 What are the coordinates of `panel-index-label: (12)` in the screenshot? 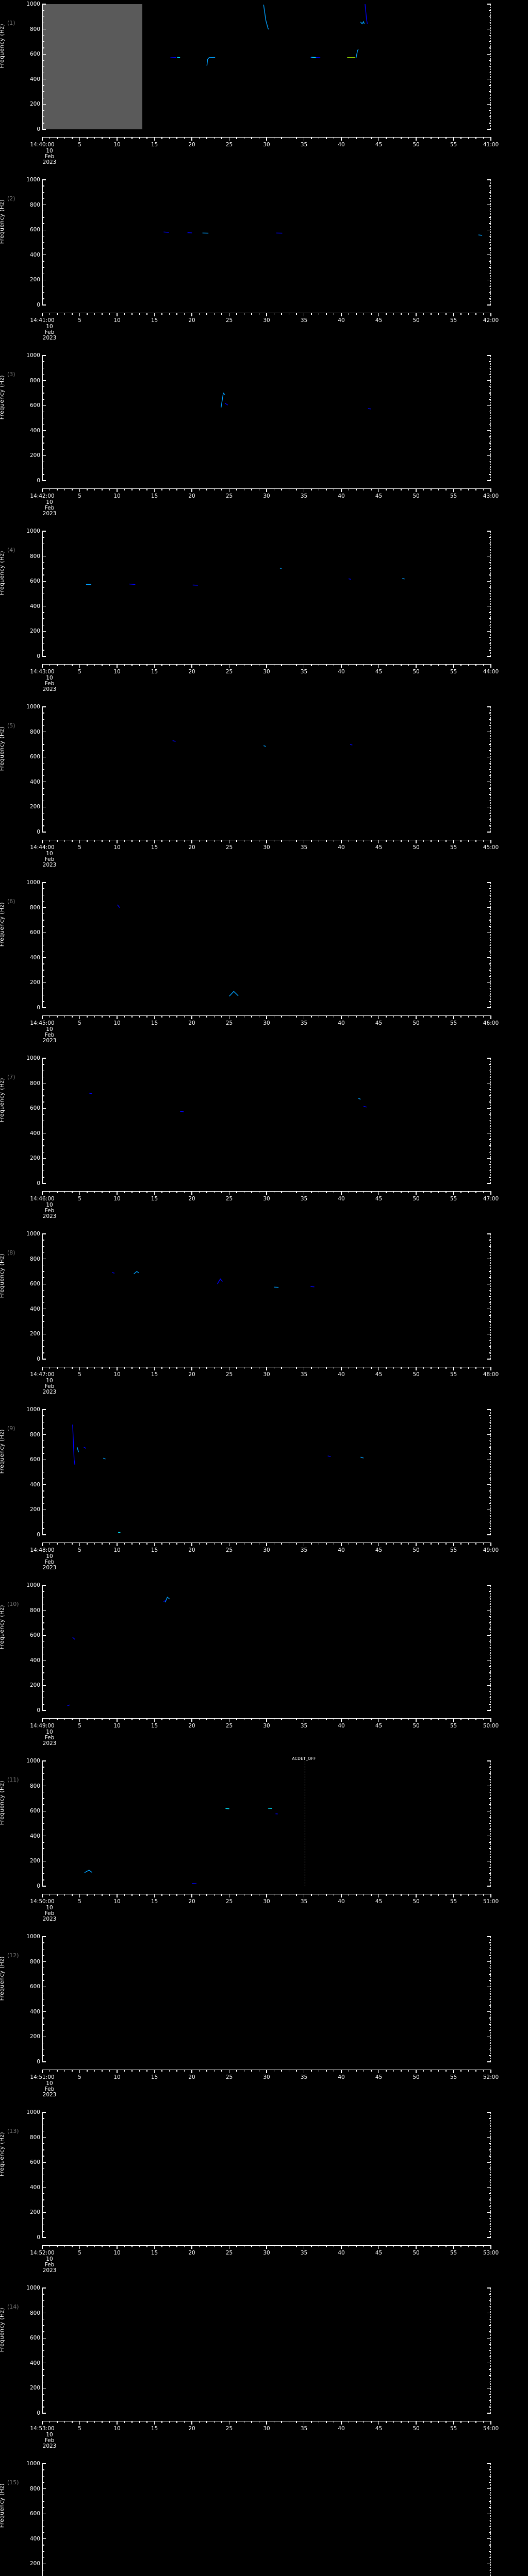 It's located at (13, 1955).